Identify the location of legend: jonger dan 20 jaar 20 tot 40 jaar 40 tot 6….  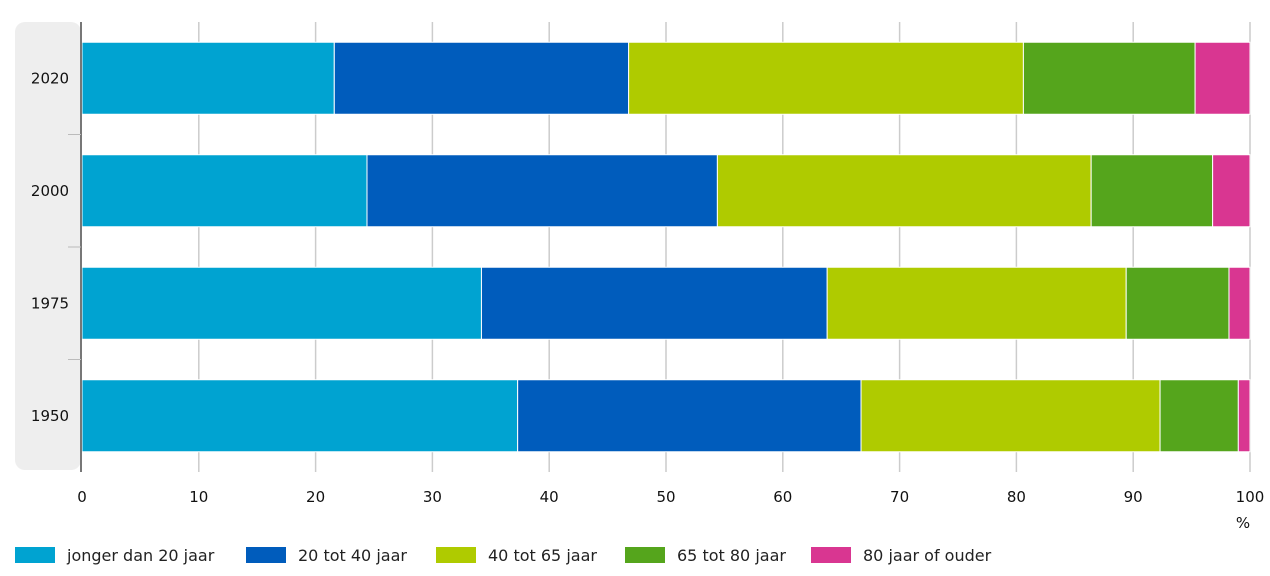
(503, 555).